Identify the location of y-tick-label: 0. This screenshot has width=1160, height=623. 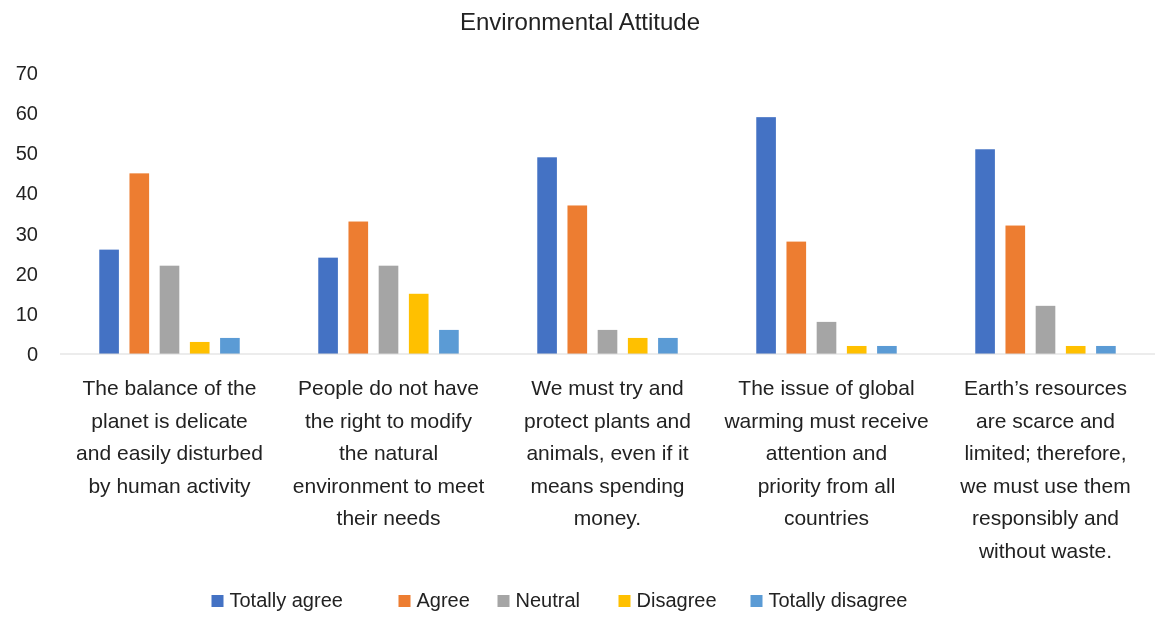
(32, 354).